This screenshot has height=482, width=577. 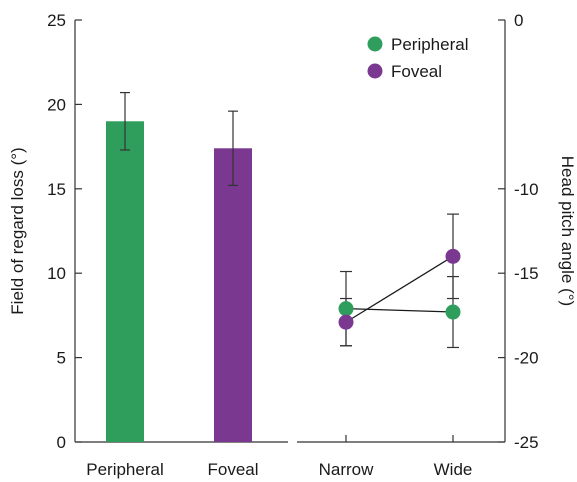 I want to click on left-y-tick-label: 10, so click(x=56, y=273).